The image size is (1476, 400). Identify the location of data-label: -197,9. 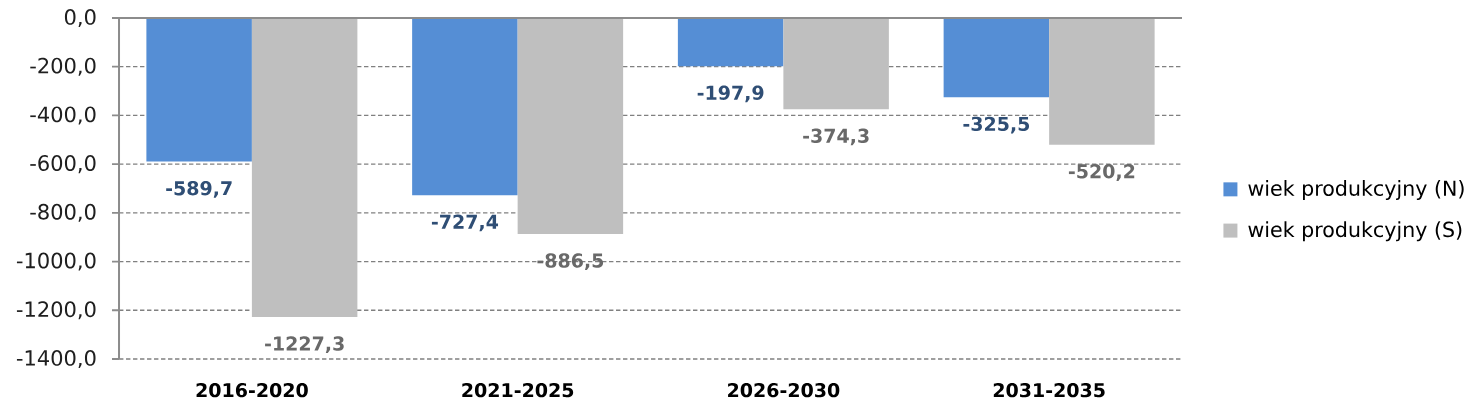
(730, 94).